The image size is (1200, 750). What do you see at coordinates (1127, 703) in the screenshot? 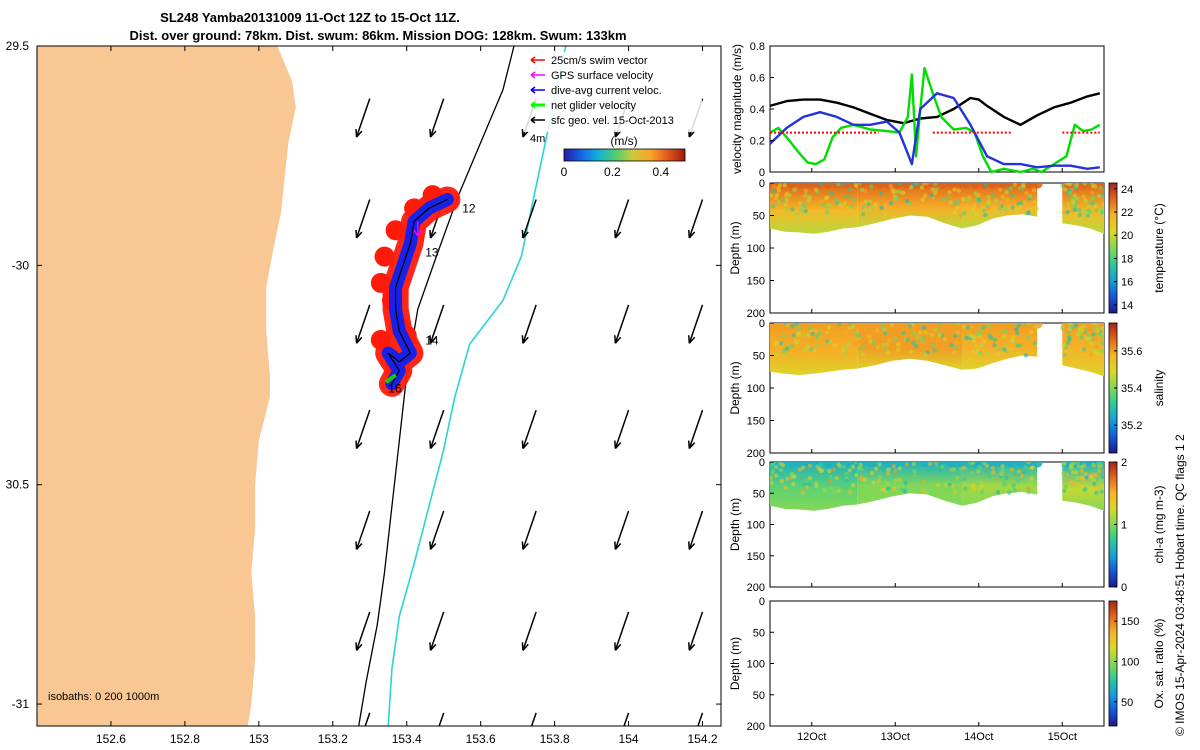
I see `colorbar-tick-label: 50` at bounding box center [1127, 703].